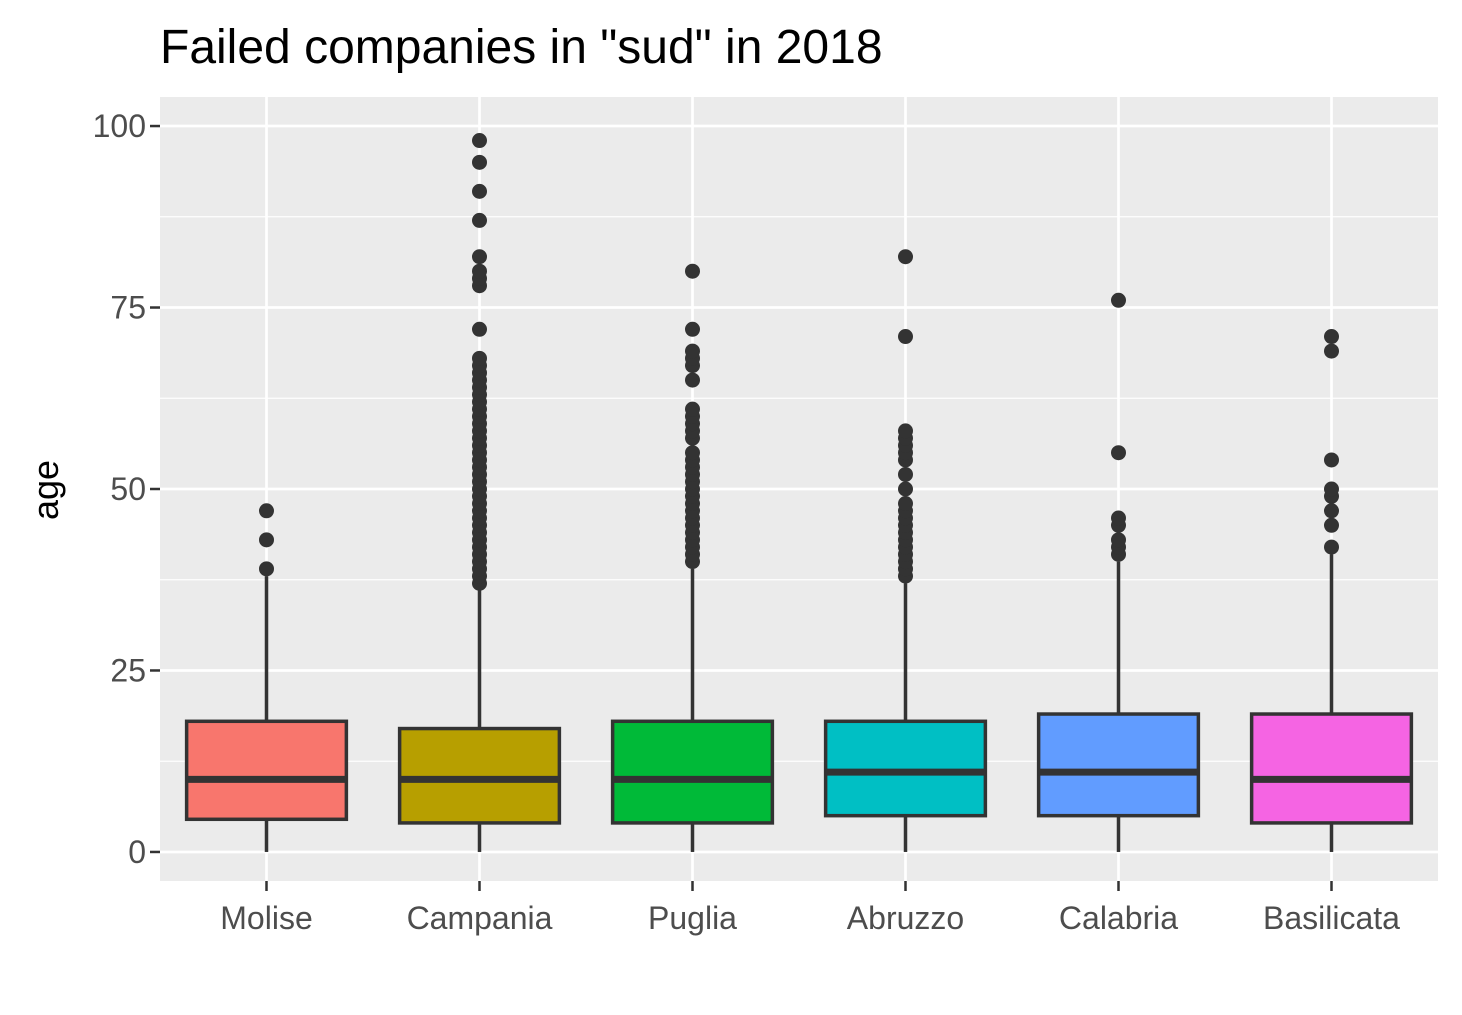  Describe the element at coordinates (692, 557) in the screenshot. I see `box-puglia` at that location.